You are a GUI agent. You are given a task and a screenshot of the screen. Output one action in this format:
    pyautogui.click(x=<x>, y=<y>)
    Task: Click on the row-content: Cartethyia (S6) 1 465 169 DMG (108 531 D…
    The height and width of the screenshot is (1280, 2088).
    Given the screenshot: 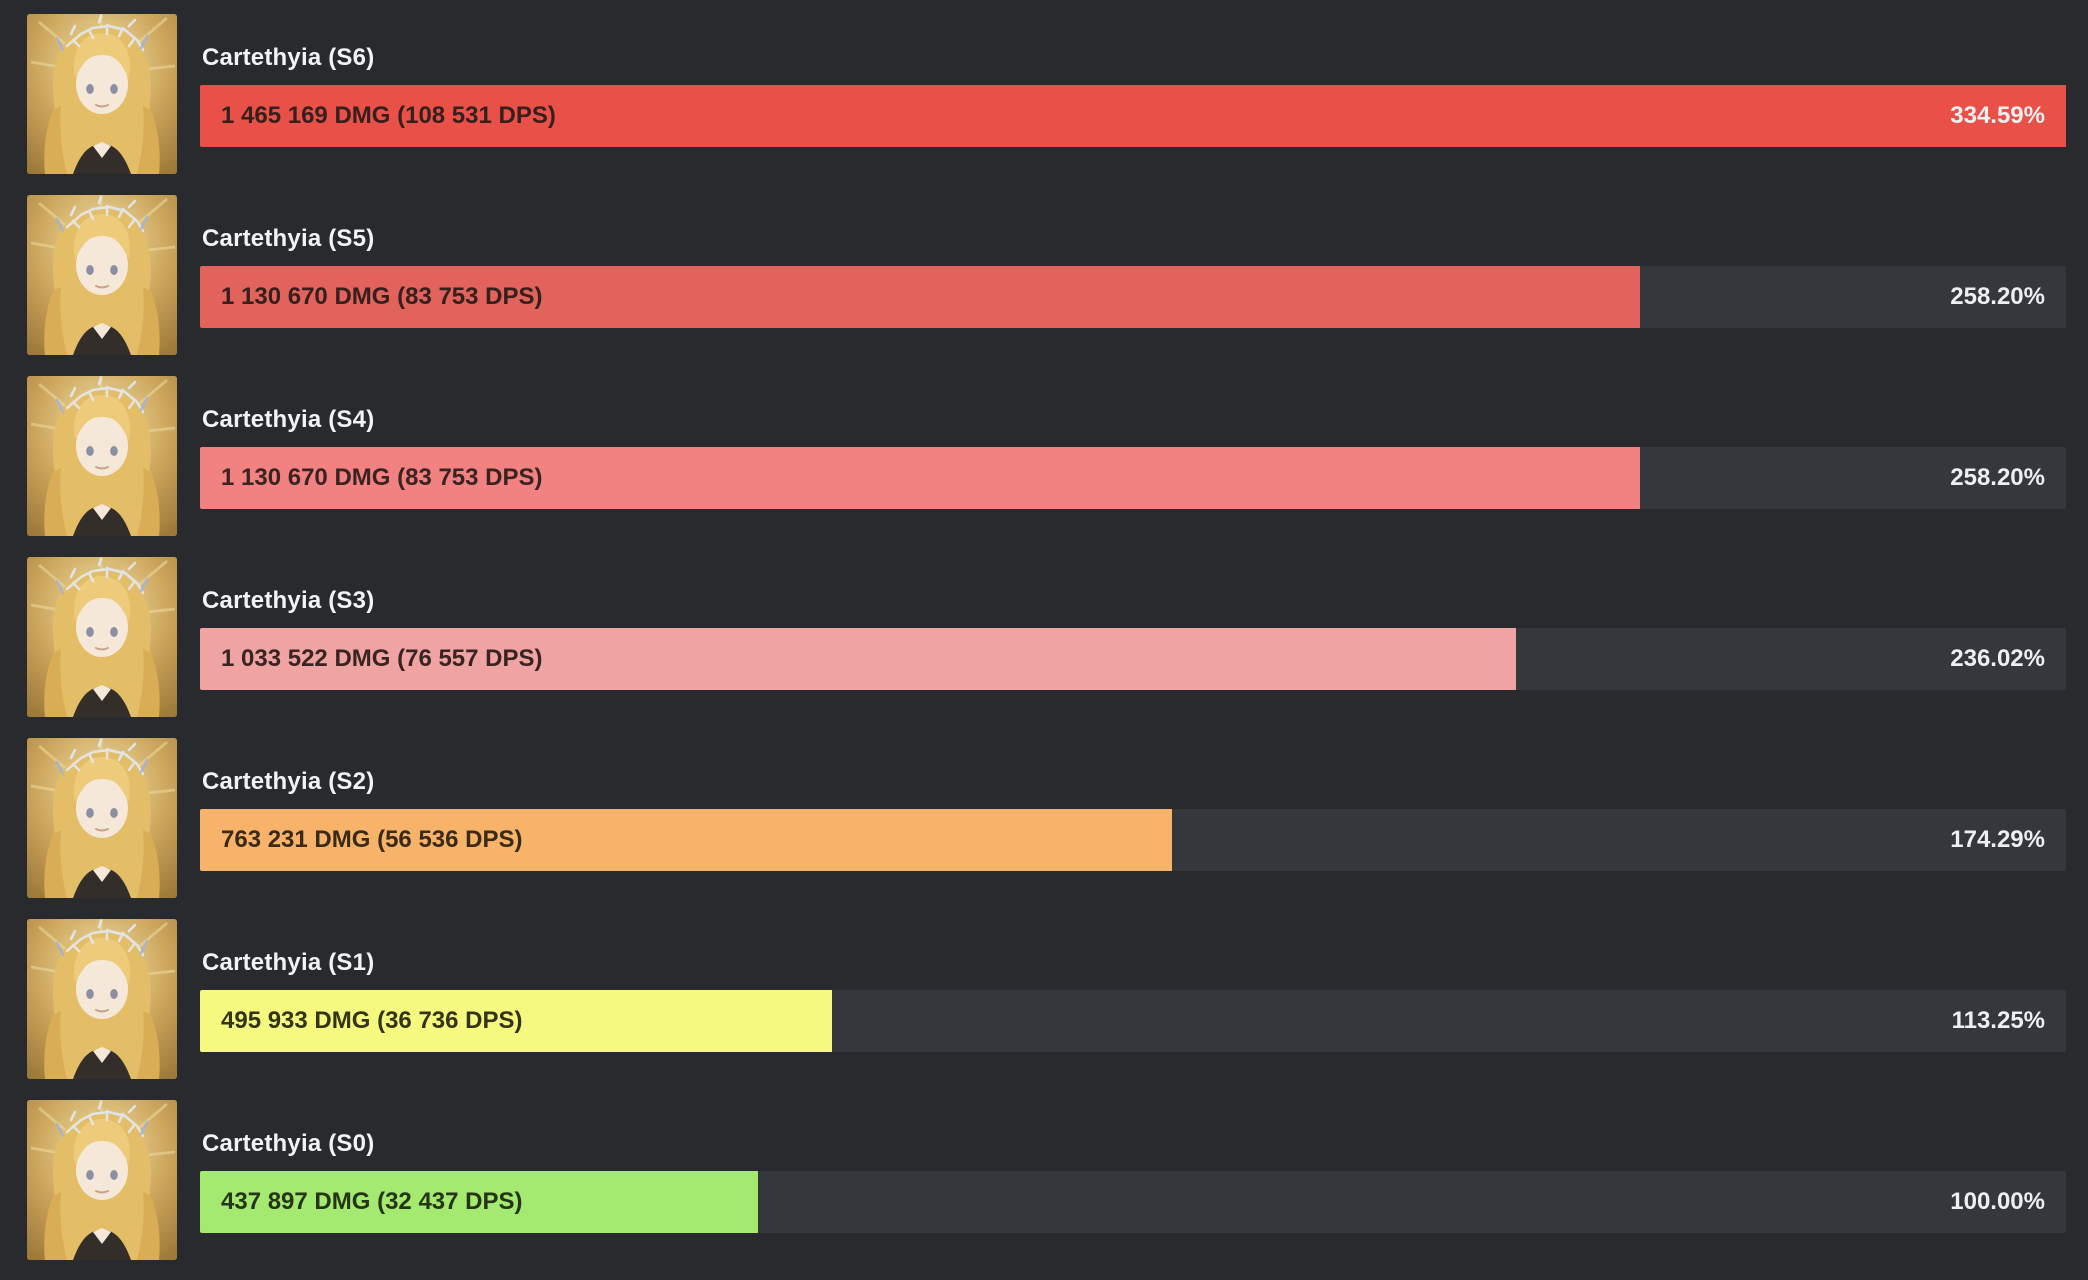 What is the action you would take?
    pyautogui.click(x=1133, y=94)
    